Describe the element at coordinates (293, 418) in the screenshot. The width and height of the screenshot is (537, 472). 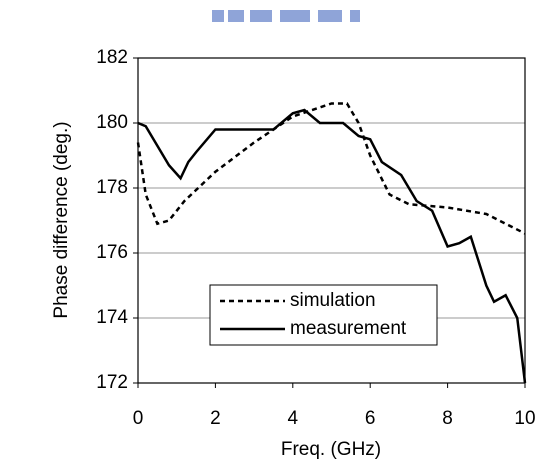
I see `x-tick-label: 4` at that location.